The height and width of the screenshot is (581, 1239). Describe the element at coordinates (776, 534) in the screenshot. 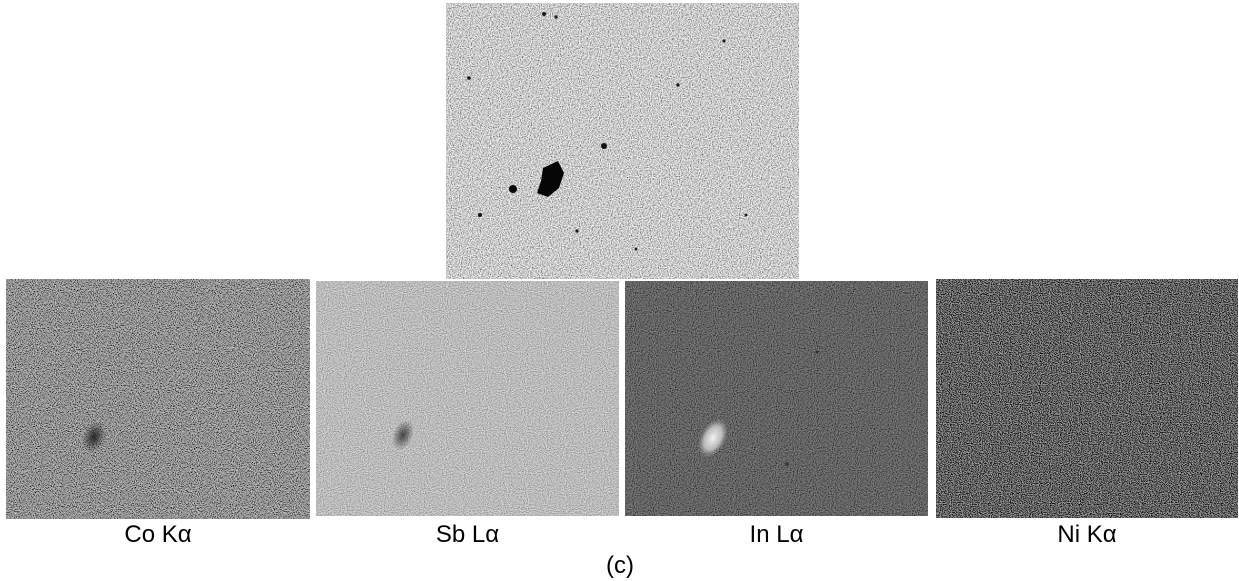

I see `caption-in: In Lα` at that location.